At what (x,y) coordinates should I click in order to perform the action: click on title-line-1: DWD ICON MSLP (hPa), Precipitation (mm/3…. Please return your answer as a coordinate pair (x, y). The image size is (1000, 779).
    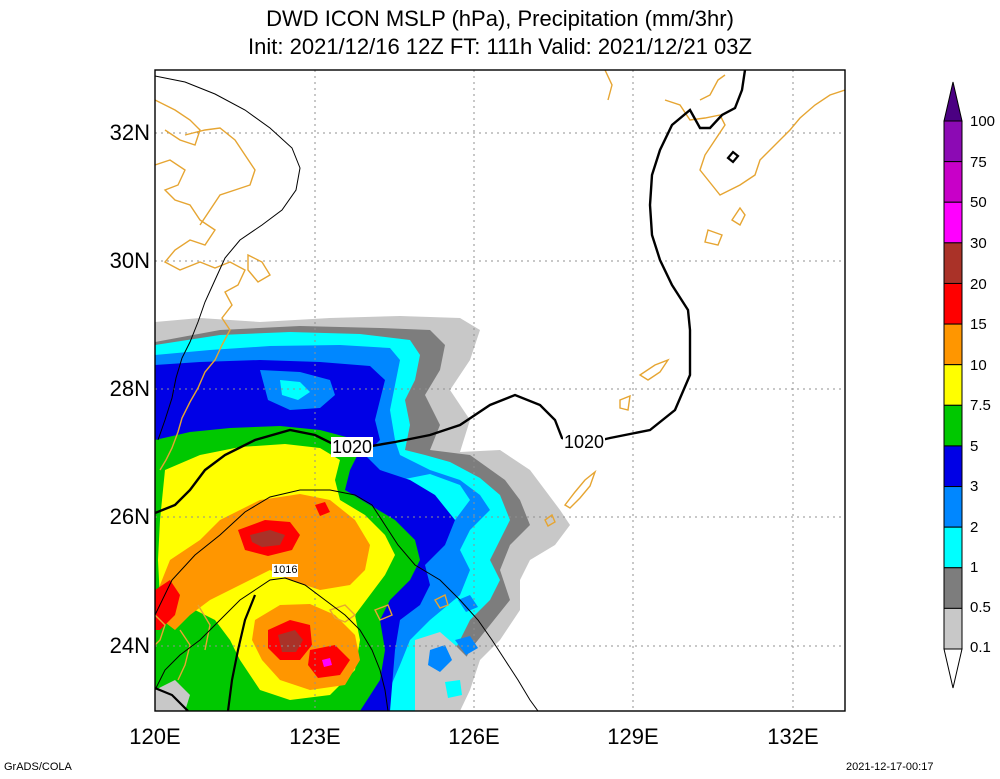
    Looking at the image, I should click on (500, 18).